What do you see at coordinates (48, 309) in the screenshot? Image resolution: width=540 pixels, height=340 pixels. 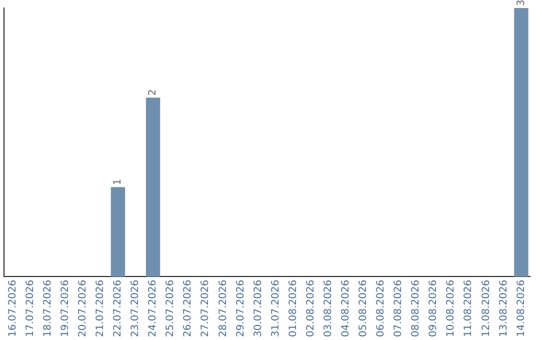 I see `x-tick-label: 18.07.2026` at bounding box center [48, 309].